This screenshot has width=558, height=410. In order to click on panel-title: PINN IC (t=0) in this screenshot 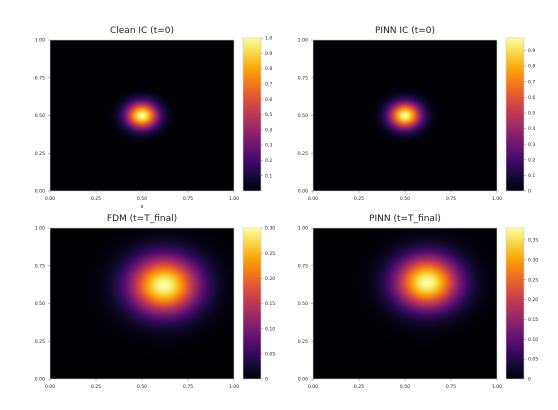, I will do `click(405, 31)`.